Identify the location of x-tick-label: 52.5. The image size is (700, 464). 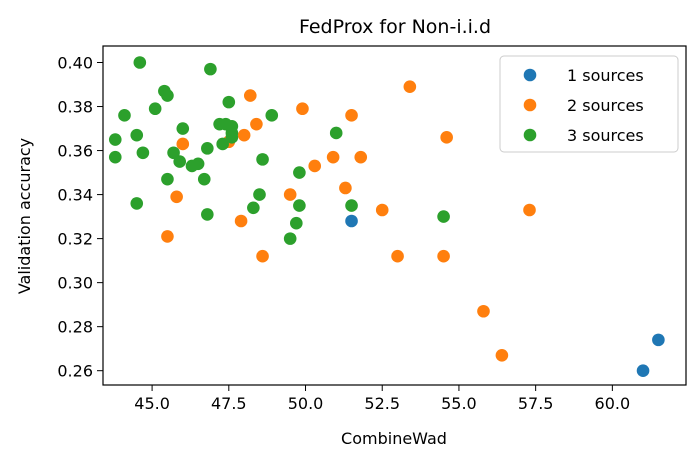
(382, 403).